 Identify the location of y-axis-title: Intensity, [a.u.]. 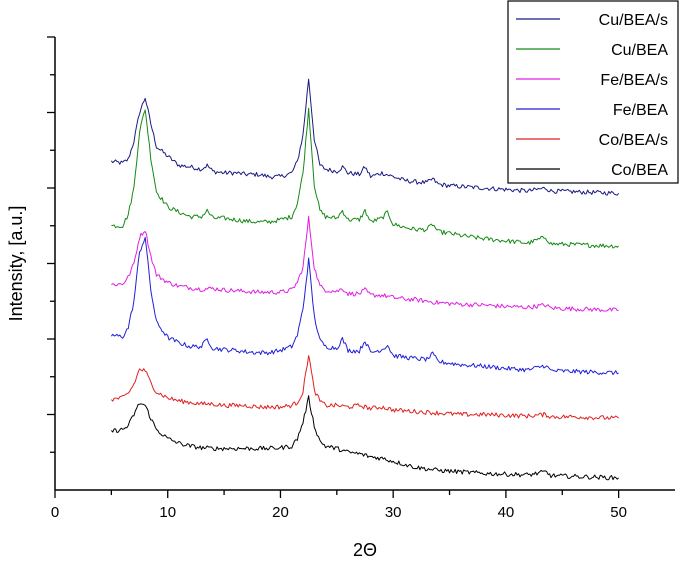
(16, 264).